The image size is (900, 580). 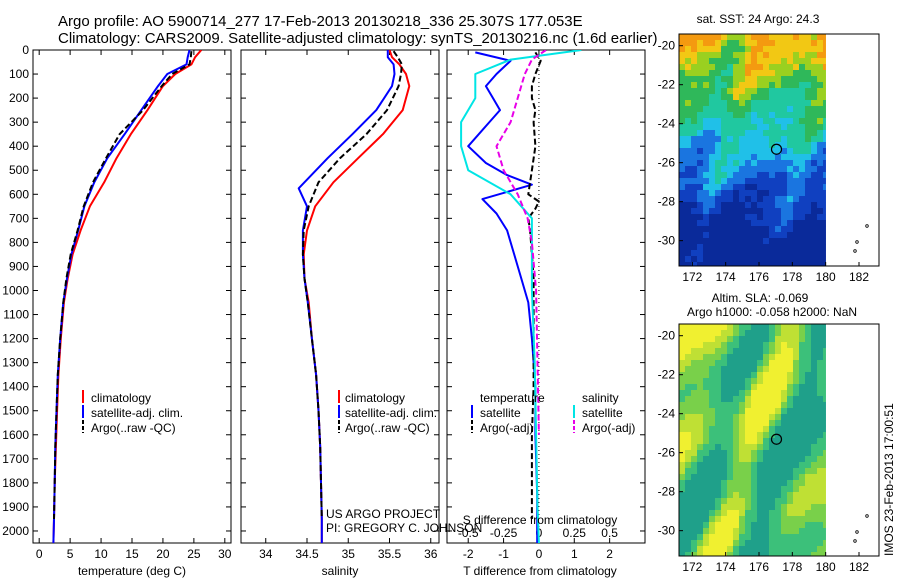 What do you see at coordinates (356, 296) in the screenshot?
I see `series-line-climatology` at bounding box center [356, 296].